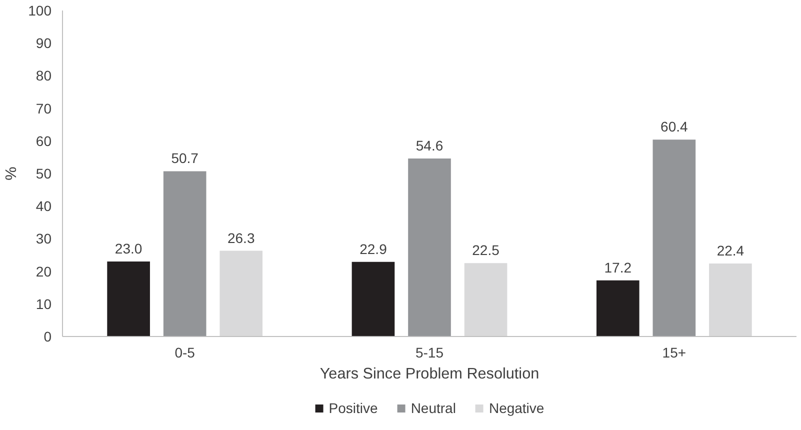  I want to click on x-axis-title: Years Since Problem Resolution, so click(430, 374).